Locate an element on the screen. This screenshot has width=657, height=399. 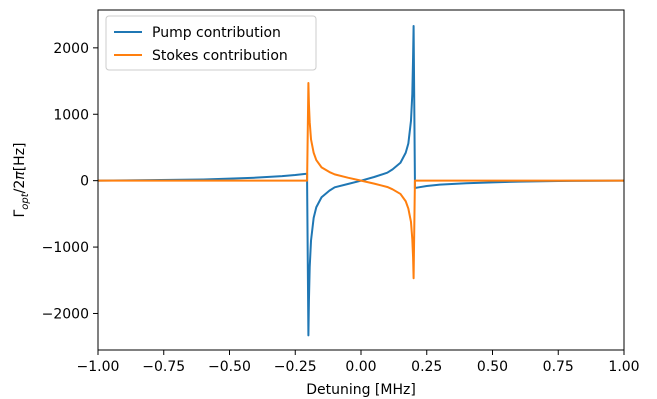
y-label-gamma: Γ is located at coordinates (20, 214).